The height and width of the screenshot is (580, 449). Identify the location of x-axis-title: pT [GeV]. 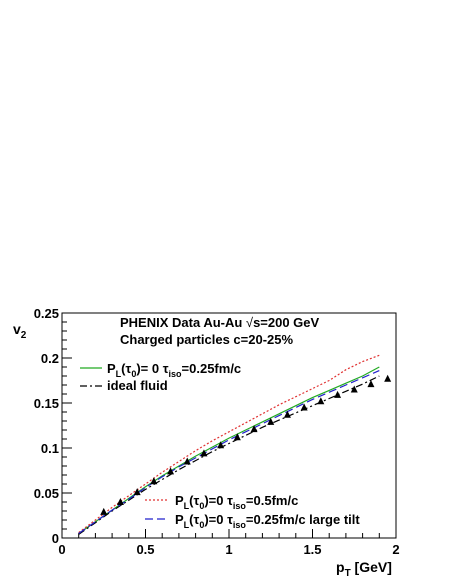
(364, 569).